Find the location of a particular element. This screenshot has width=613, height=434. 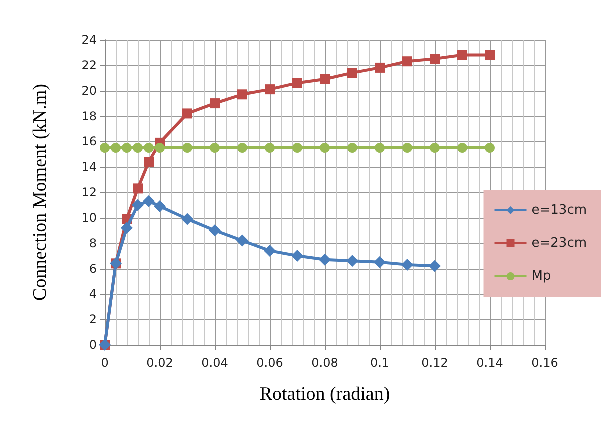

y-tick-label: 4 is located at coordinates (93, 294).